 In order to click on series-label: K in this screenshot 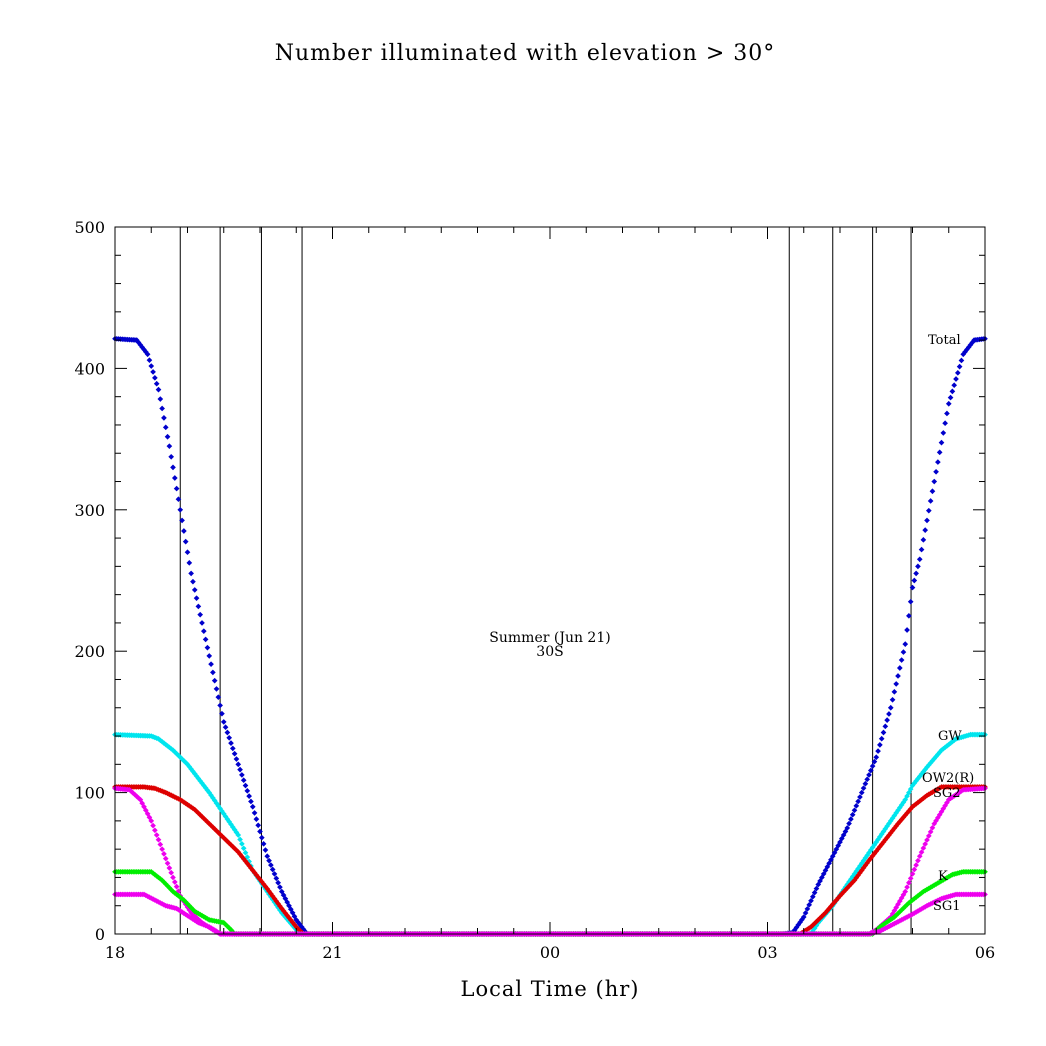, I will do `click(943, 876)`.